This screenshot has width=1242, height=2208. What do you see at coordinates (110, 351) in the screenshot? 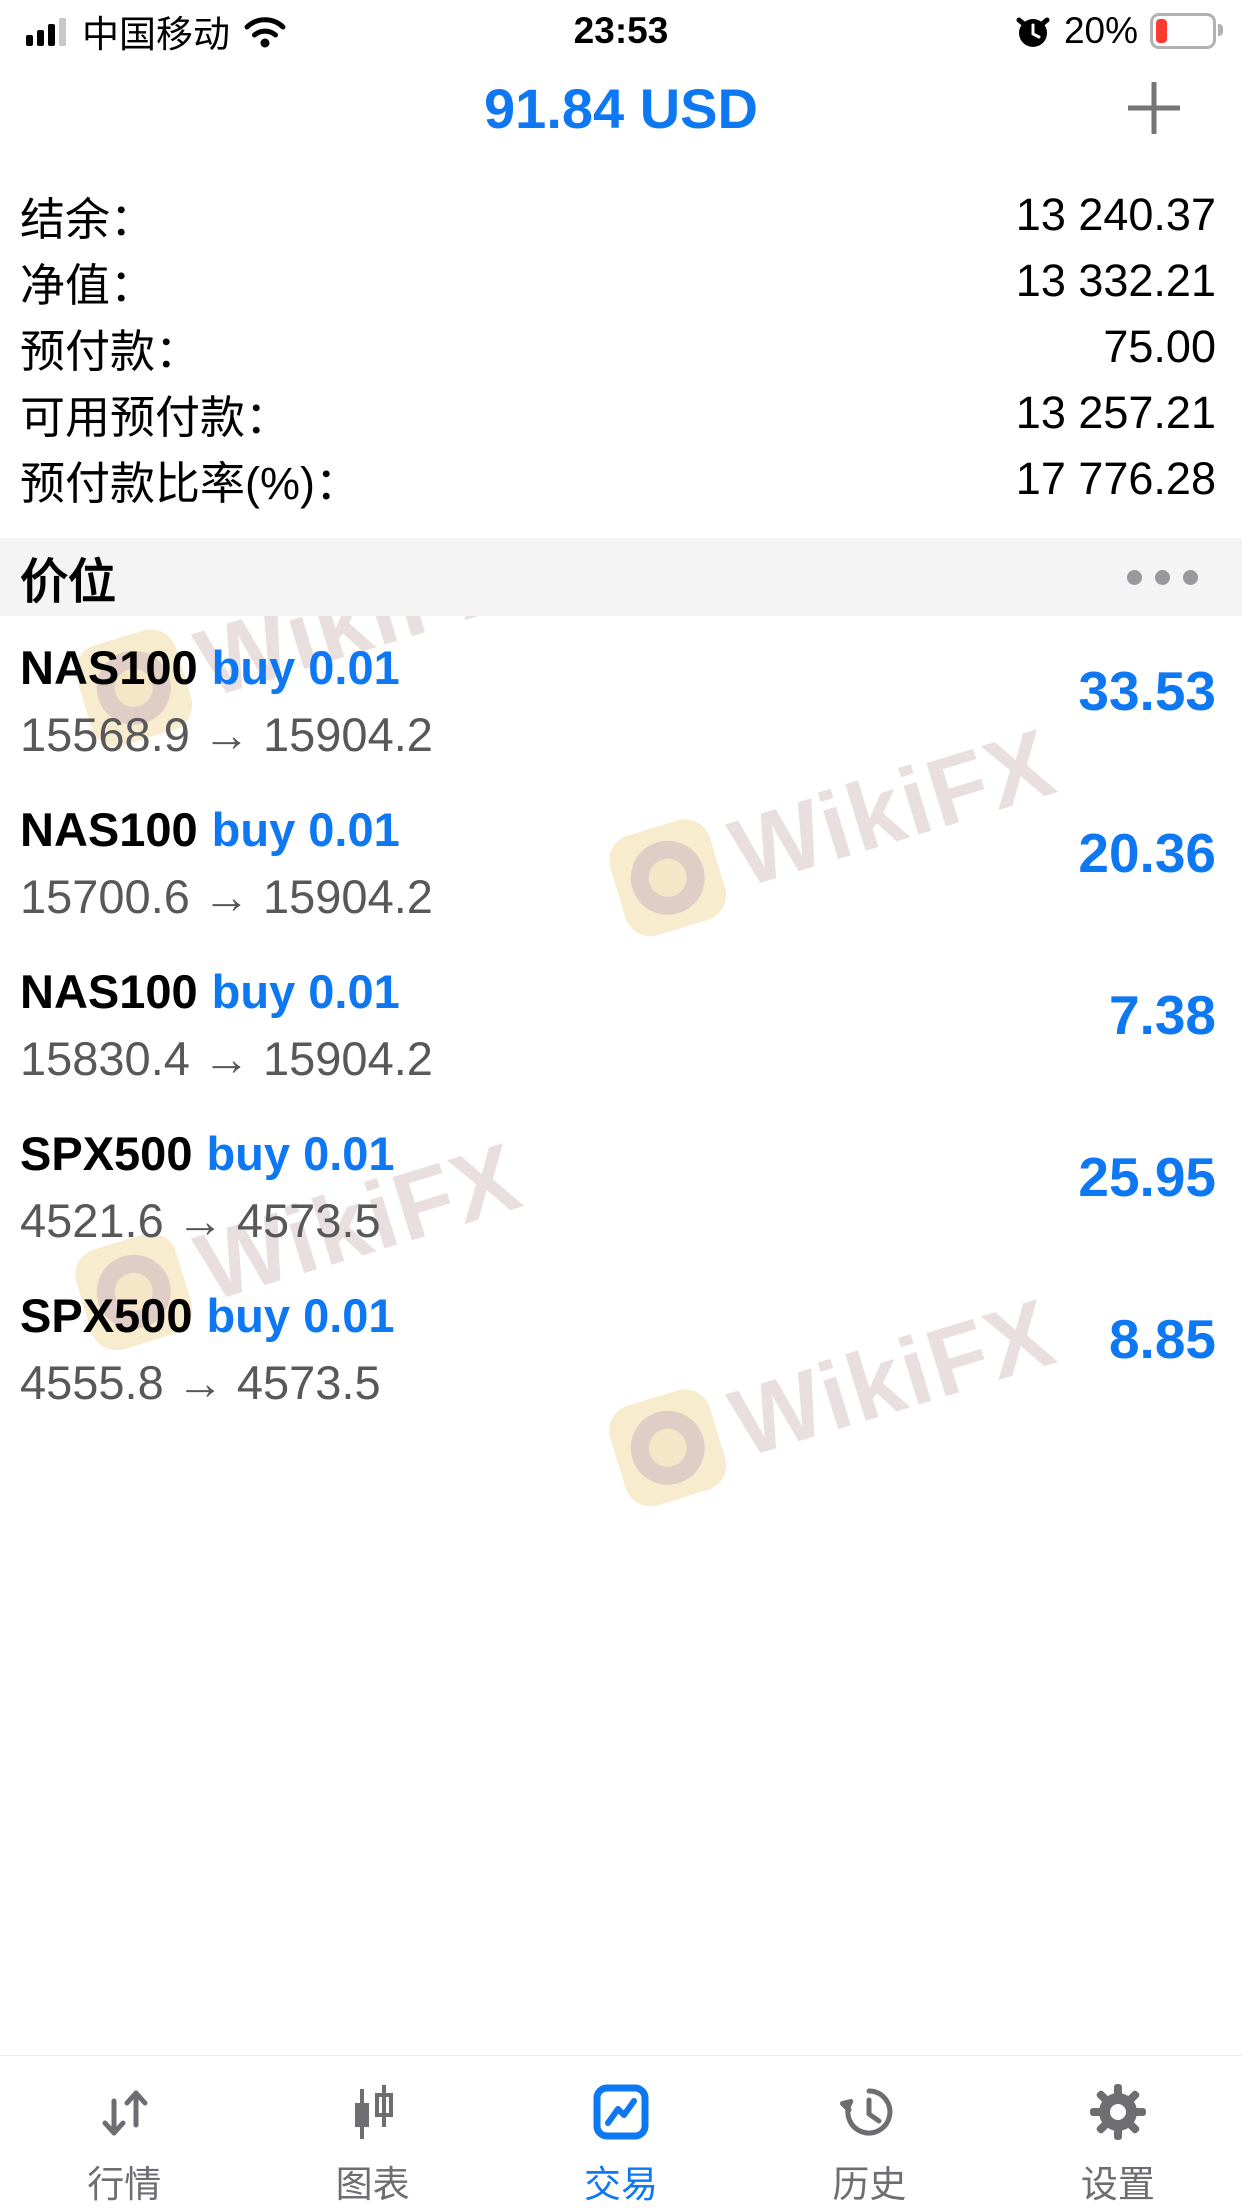
I see `summary-label: 预付款：` at bounding box center [110, 351].